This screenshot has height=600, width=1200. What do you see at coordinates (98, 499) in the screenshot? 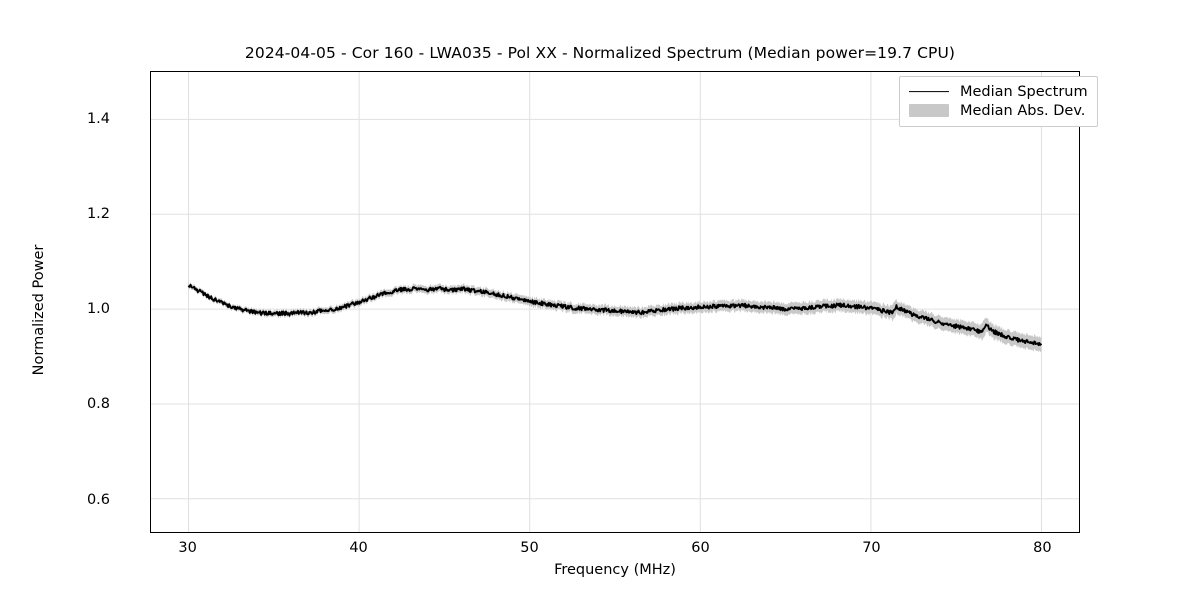
I see `y-tick-label: 0.6` at bounding box center [98, 499].